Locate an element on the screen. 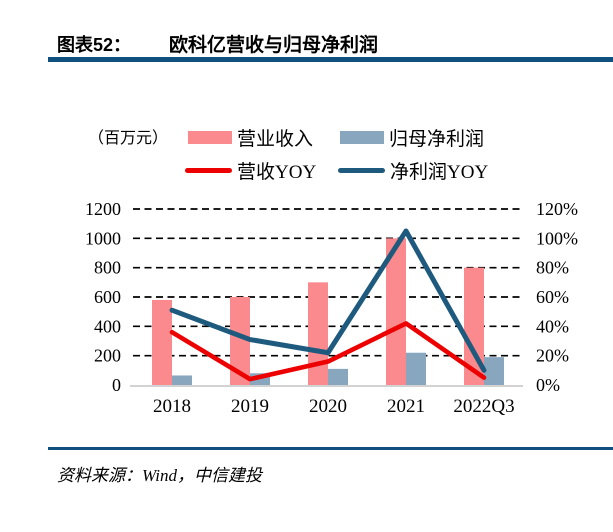  legend-item-net-profit-yoy: 净利润YOY is located at coordinates (413, 170).